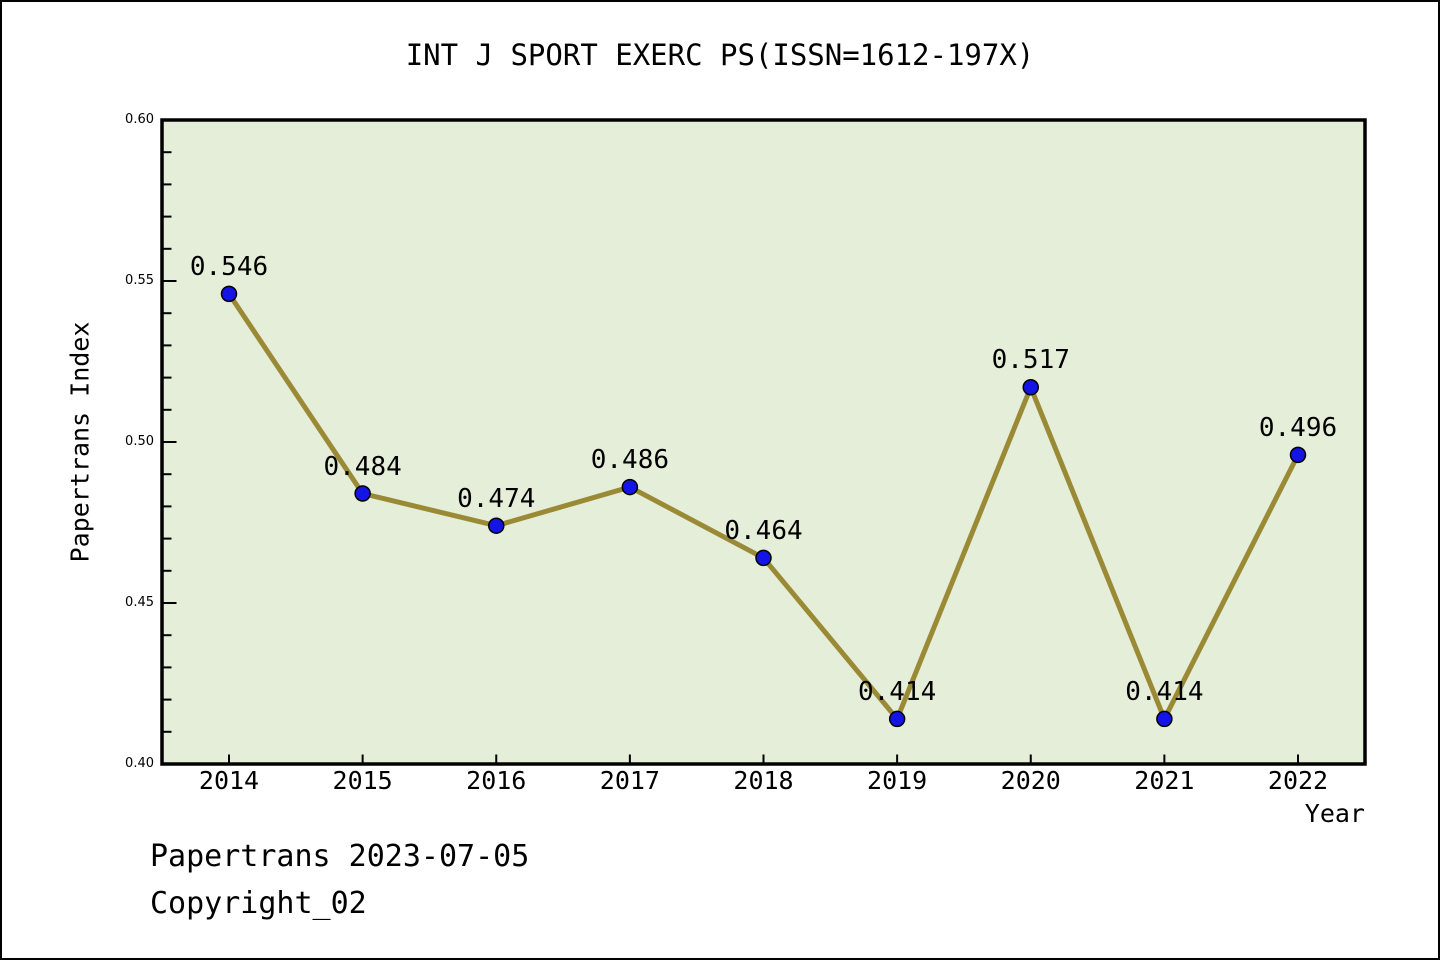  Describe the element at coordinates (362, 466) in the screenshot. I see `data-point-label: 0.484` at that location.